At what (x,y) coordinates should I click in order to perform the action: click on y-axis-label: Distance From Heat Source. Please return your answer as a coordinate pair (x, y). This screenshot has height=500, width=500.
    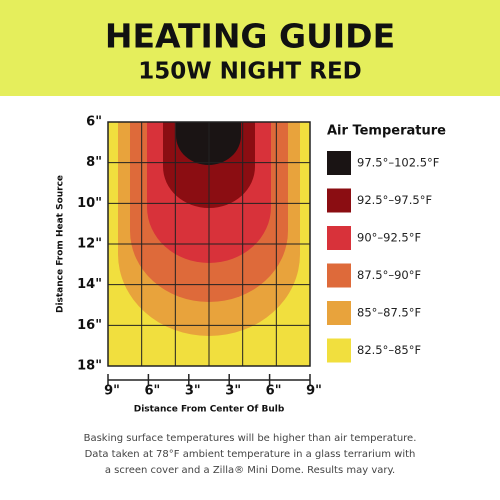
    Looking at the image, I should click on (61, 244).